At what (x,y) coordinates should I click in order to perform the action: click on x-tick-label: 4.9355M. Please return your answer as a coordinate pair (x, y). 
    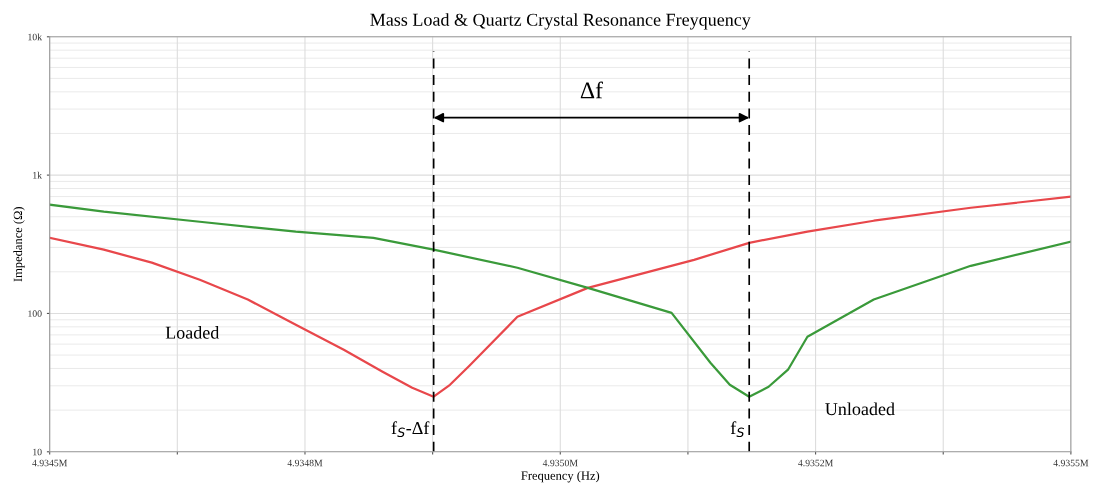
    Looking at the image, I should click on (1071, 463).